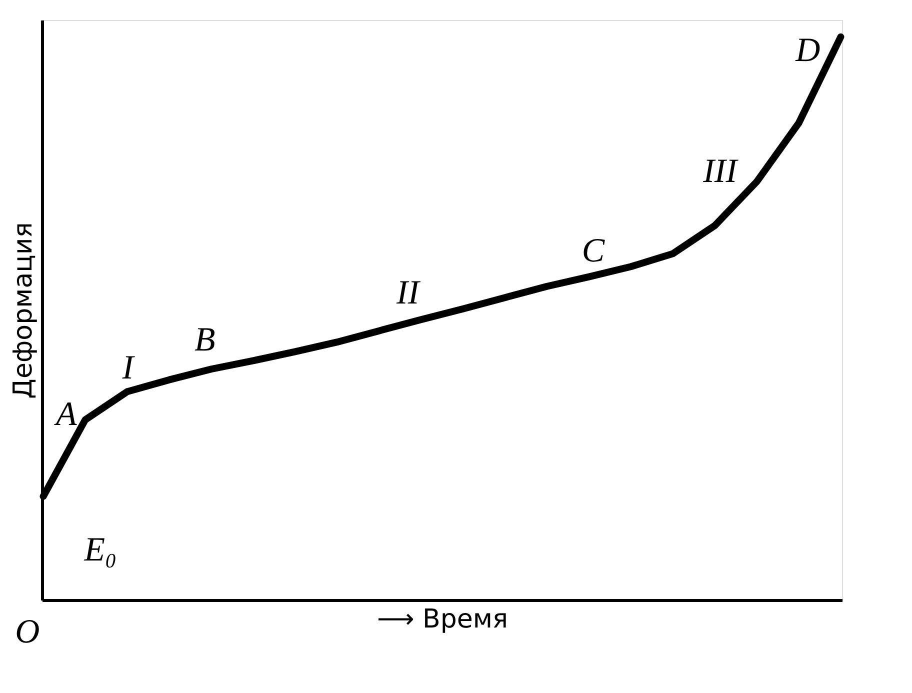  What do you see at coordinates (65, 415) in the screenshot?
I see `annotation: A` at bounding box center [65, 415].